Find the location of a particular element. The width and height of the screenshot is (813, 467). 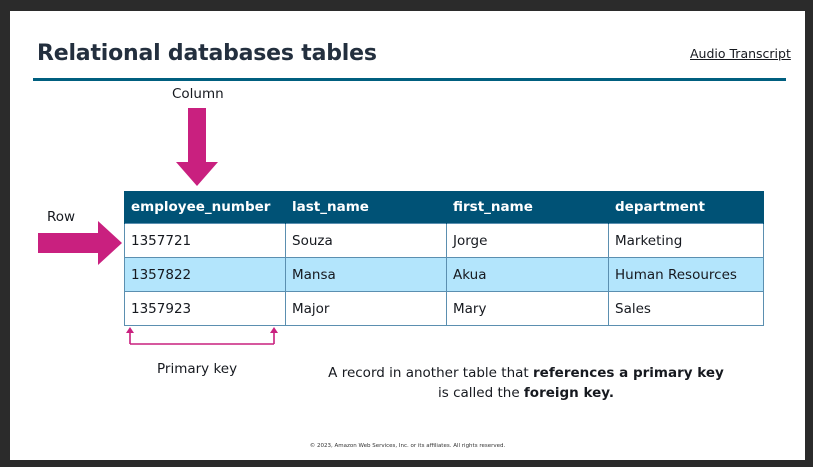

table-cell: 1357923 is located at coordinates (205, 308).